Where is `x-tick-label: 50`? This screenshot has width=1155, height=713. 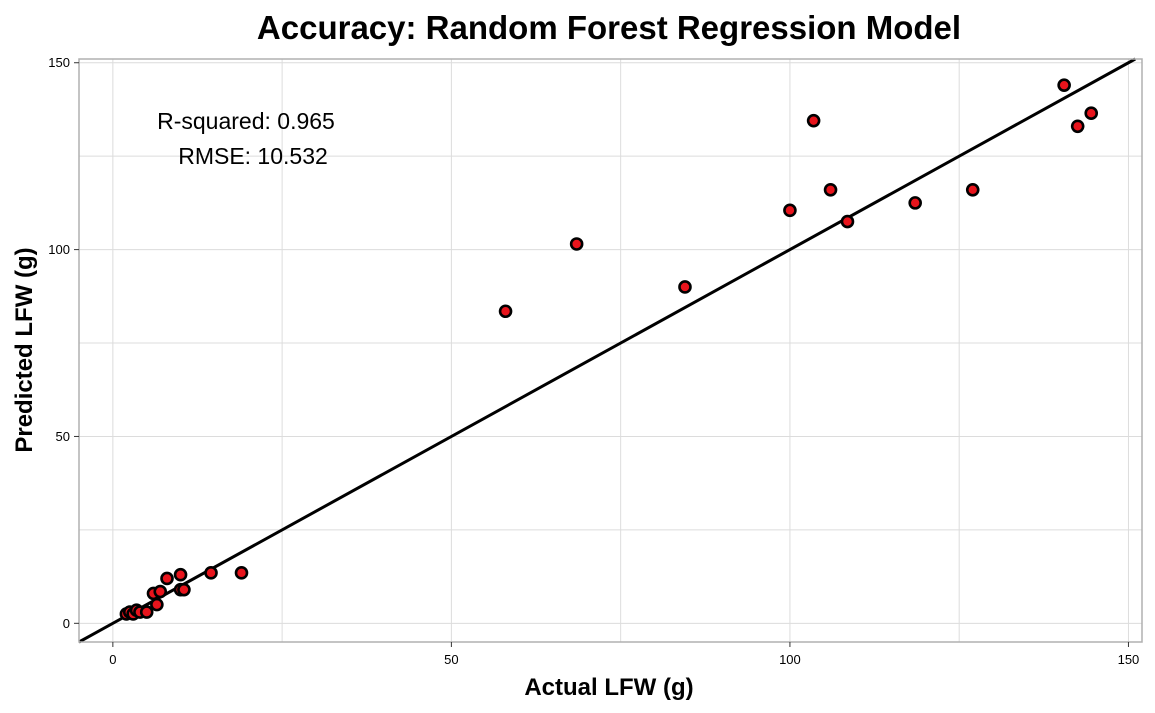 x-tick-label: 50 is located at coordinates (451, 659).